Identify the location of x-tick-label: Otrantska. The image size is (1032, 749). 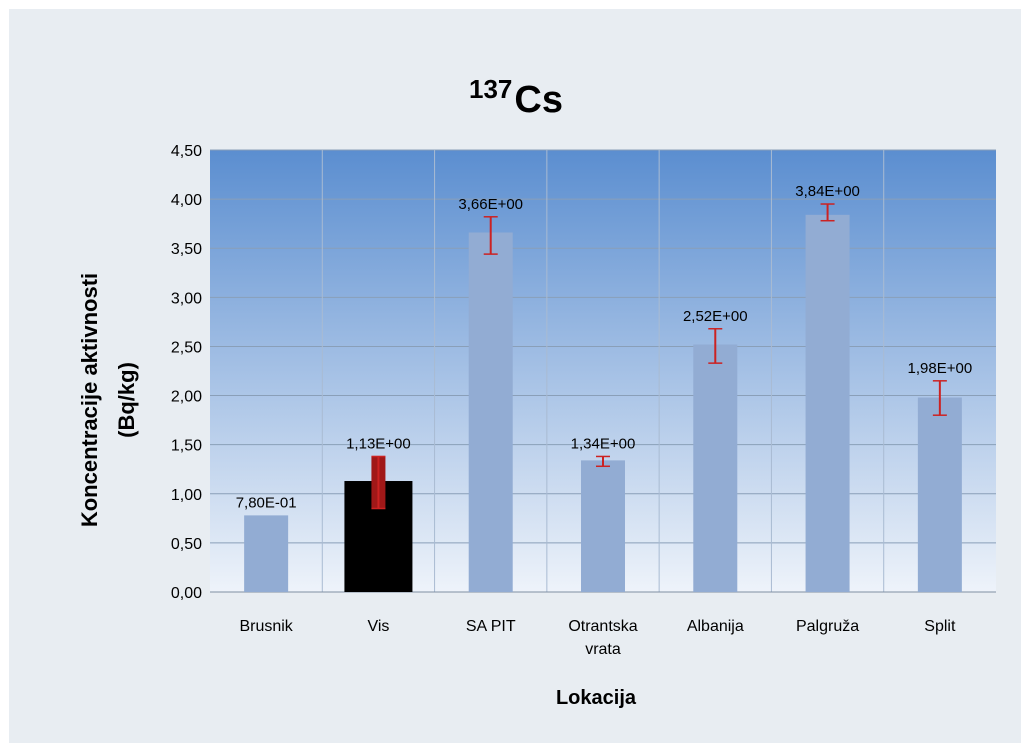
(602, 626).